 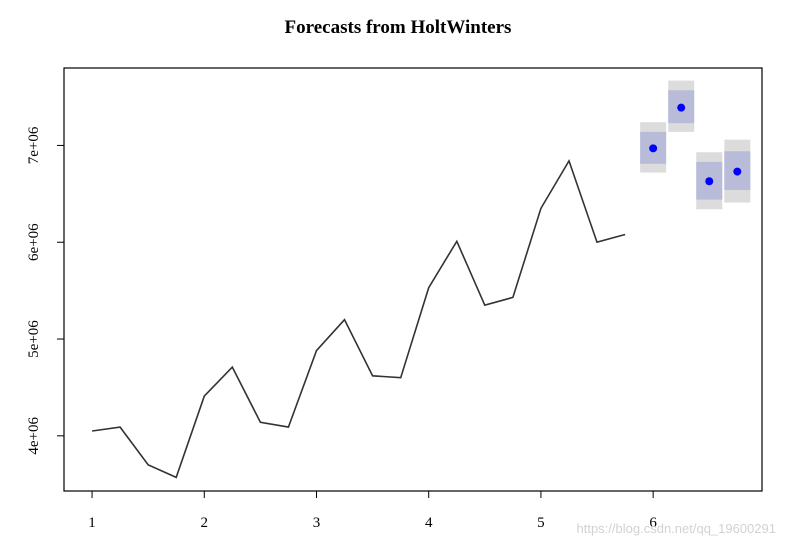 I want to click on watermark: https://blog.csdn.net/qq_19600291, so click(x=677, y=528).